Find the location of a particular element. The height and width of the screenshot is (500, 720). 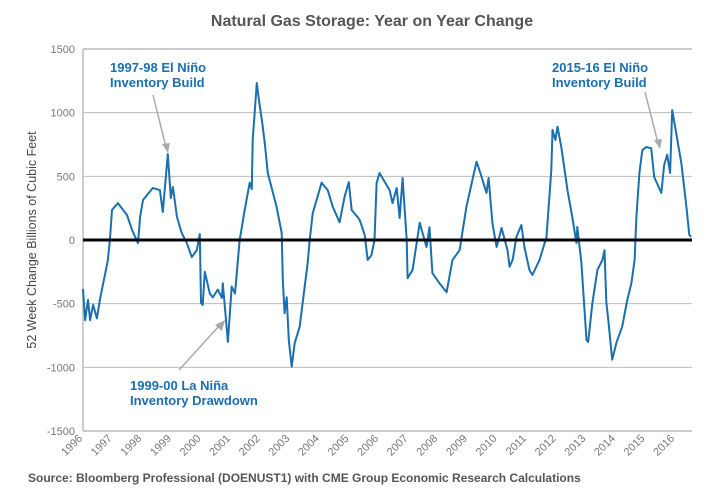

x-tick-label: 2007 is located at coordinates (398, 446).